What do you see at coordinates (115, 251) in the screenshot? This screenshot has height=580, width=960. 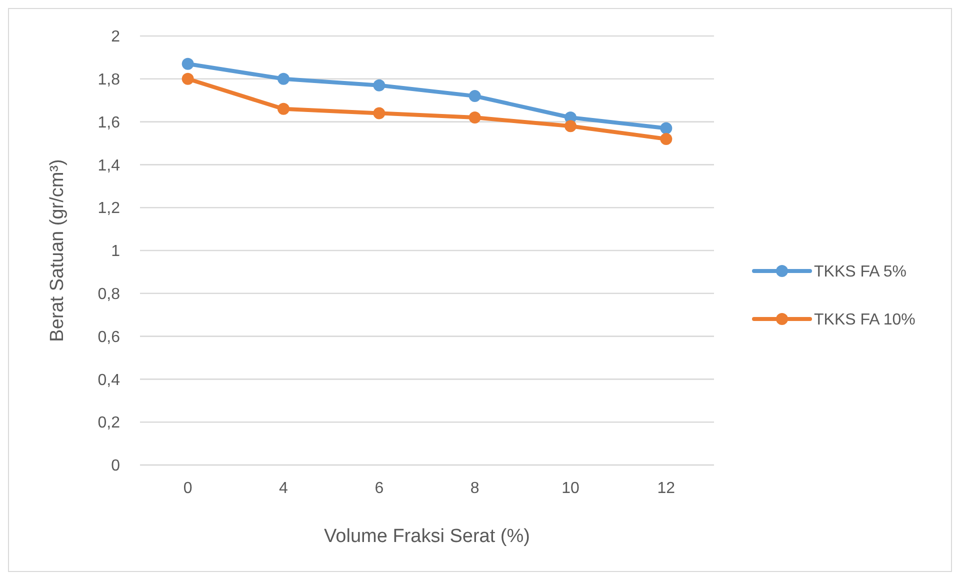 I see `y-tick-label: 1` at bounding box center [115, 251].